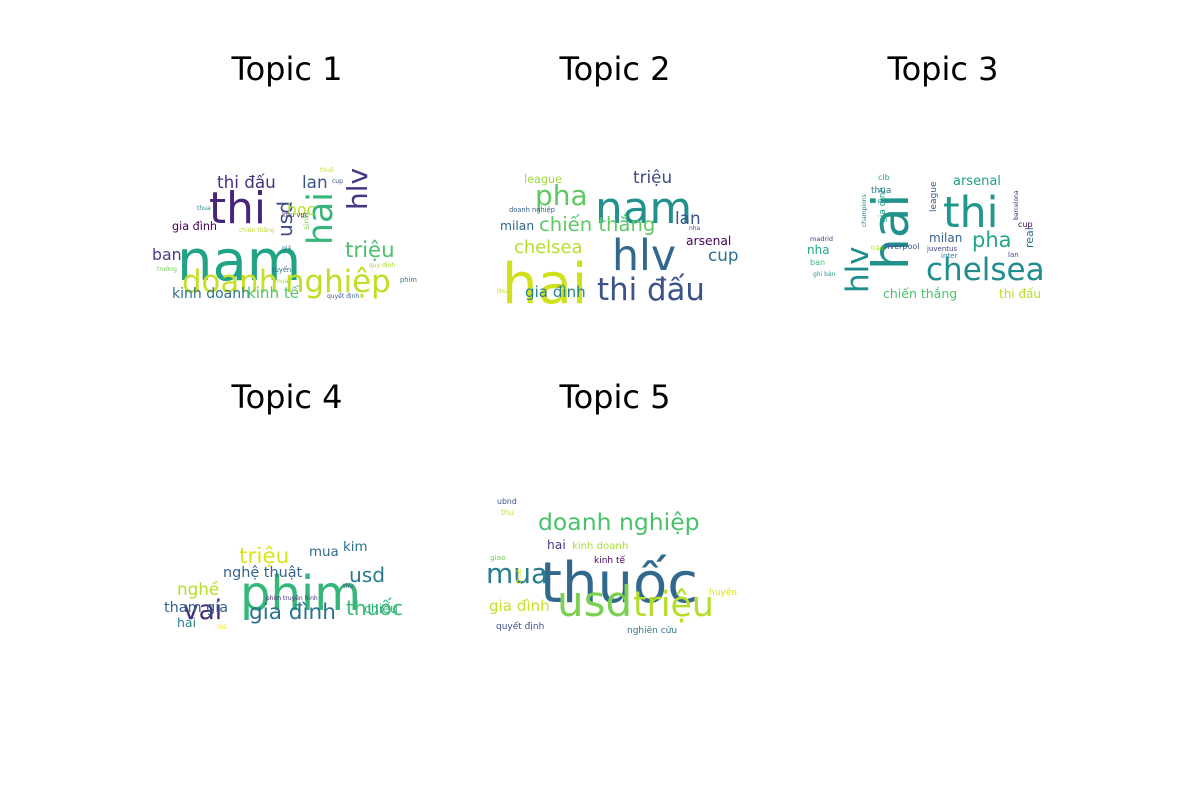 The width and height of the screenshot is (1200, 800). I want to click on word-item: inter, so click(949, 256).